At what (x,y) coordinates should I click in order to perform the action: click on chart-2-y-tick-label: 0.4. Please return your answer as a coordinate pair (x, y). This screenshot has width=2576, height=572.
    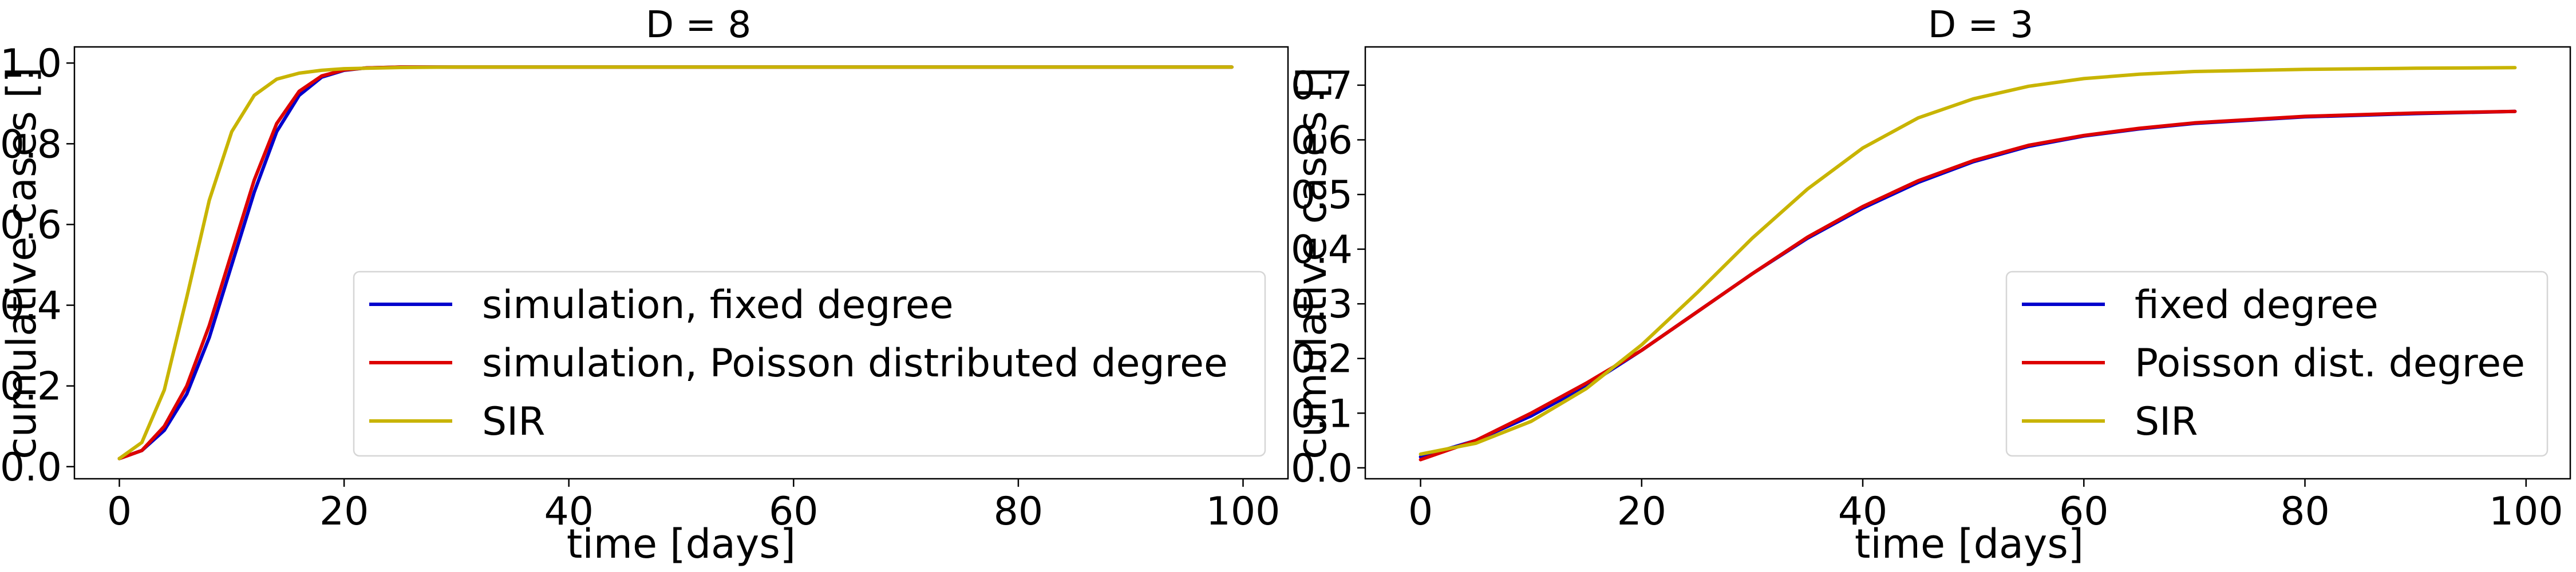
    Looking at the image, I should click on (1322, 250).